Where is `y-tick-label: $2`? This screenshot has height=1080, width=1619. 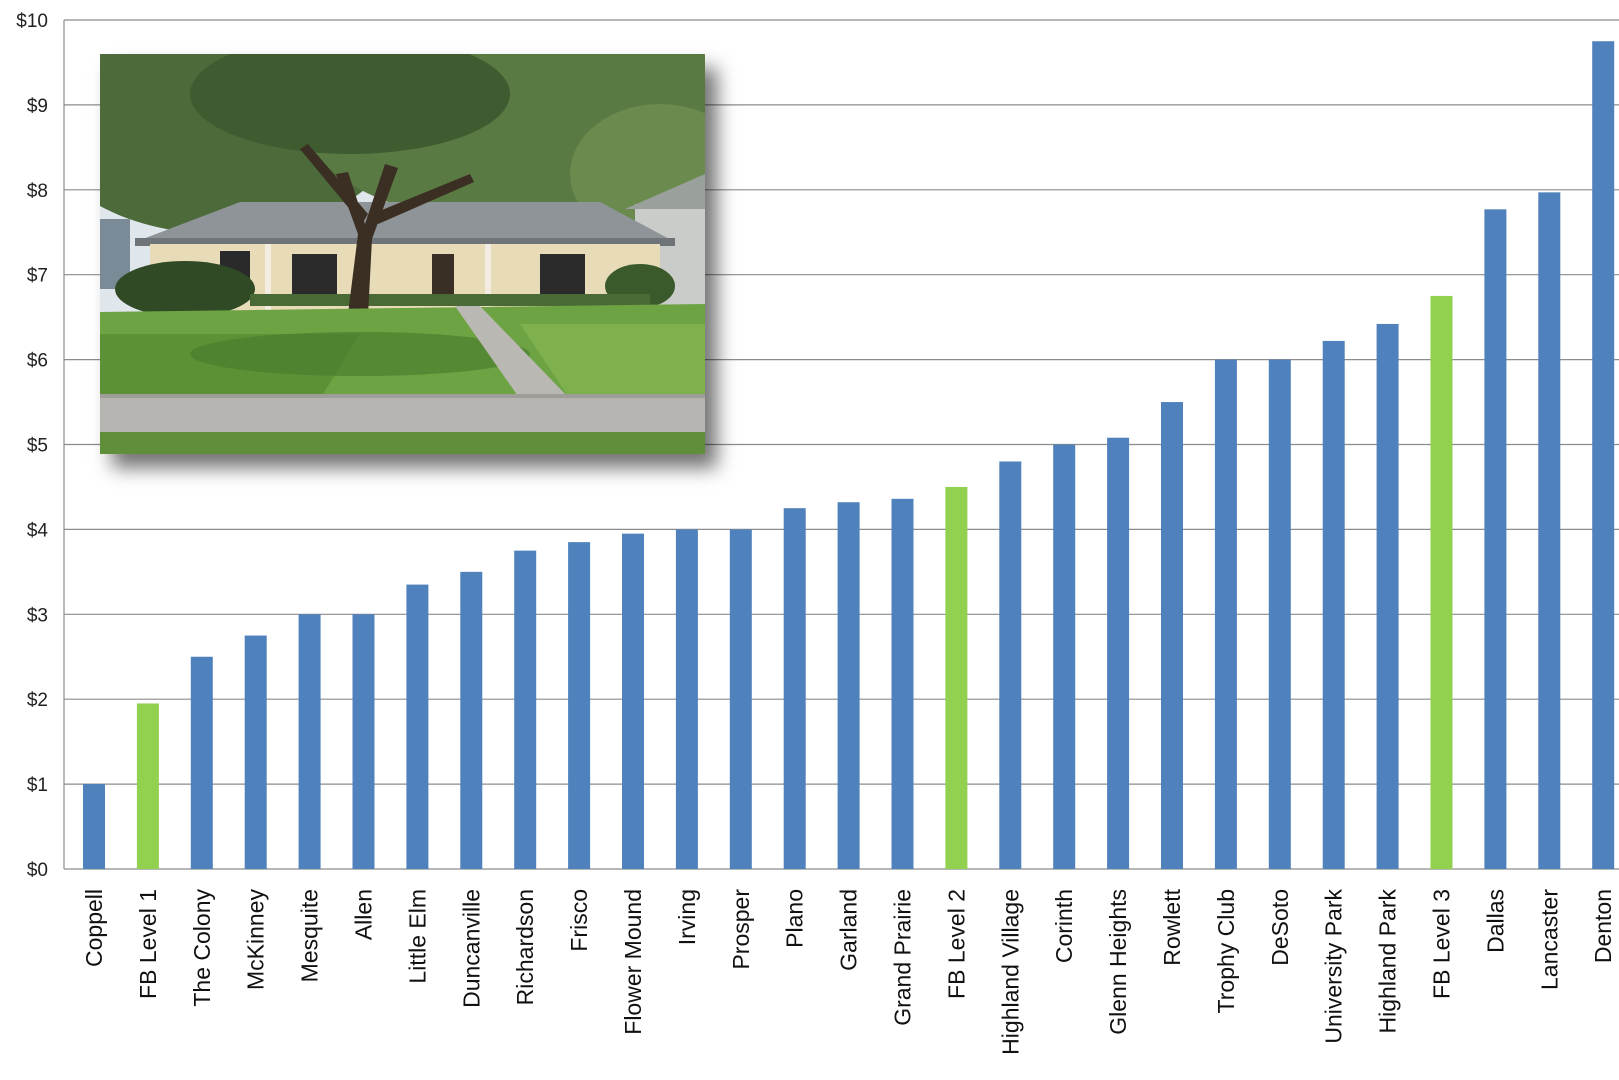 y-tick-label: $2 is located at coordinates (37, 700).